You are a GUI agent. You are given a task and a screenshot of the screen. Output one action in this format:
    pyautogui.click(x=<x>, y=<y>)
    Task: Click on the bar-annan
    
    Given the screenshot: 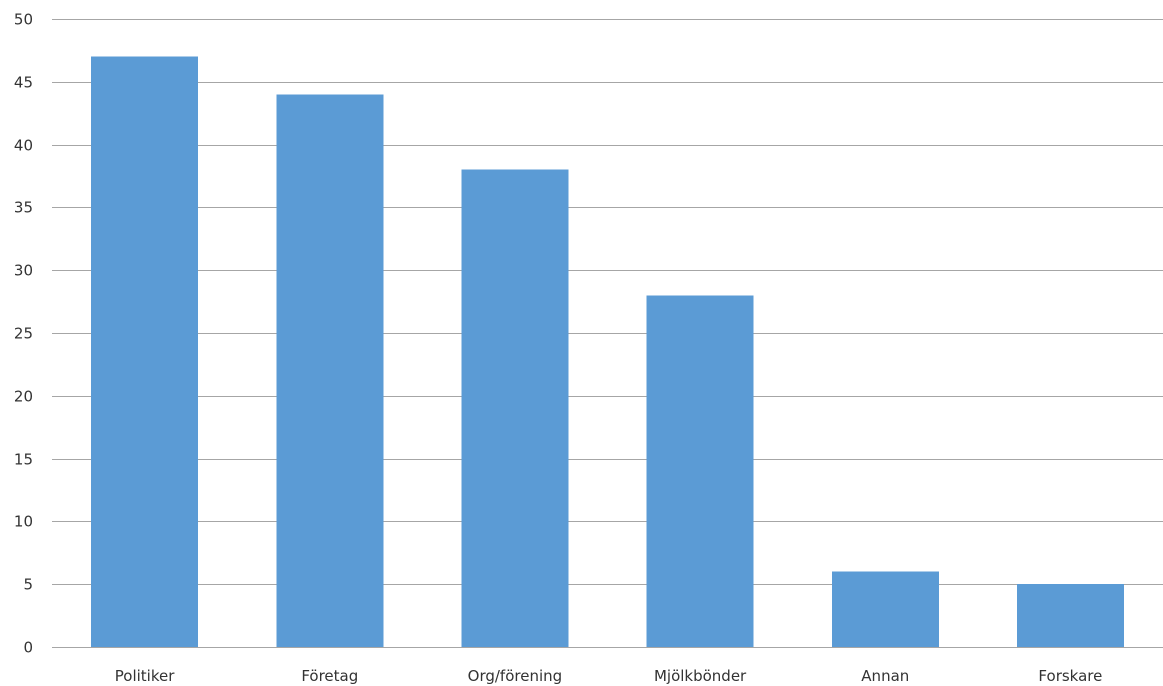 What is the action you would take?
    pyautogui.click(x=885, y=609)
    